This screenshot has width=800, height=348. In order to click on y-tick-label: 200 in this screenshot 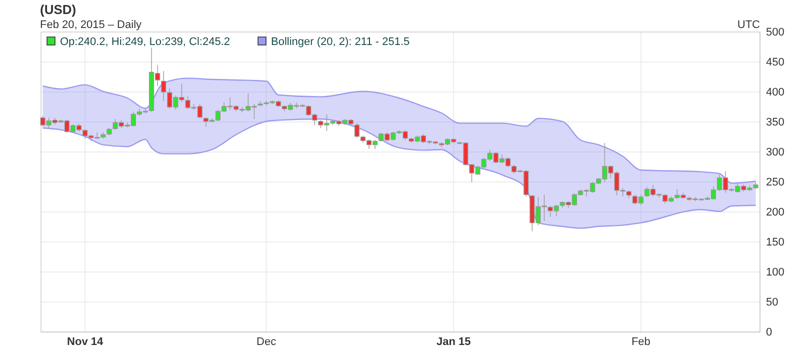, I will do `click(775, 212)`.